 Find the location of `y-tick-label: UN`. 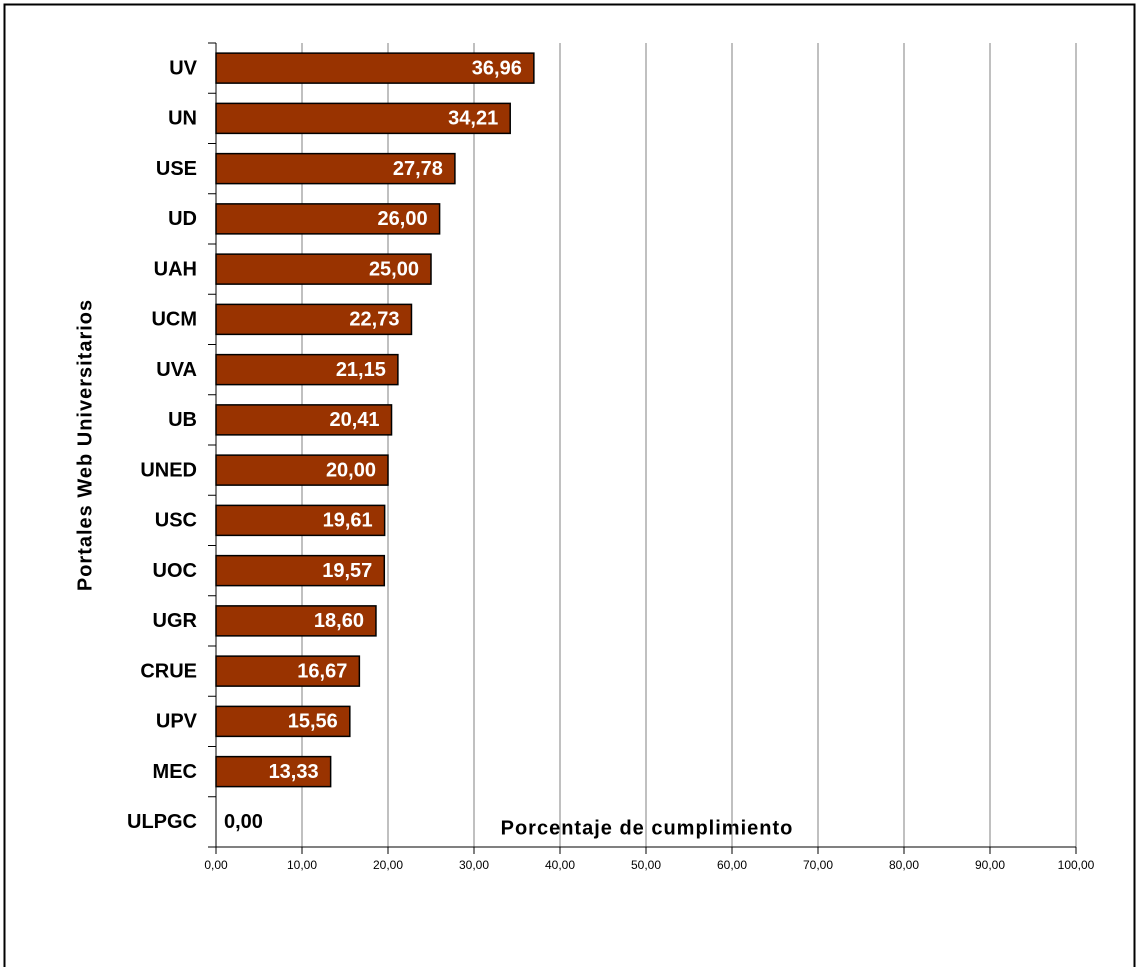

y-tick-label: UN is located at coordinates (182, 119).